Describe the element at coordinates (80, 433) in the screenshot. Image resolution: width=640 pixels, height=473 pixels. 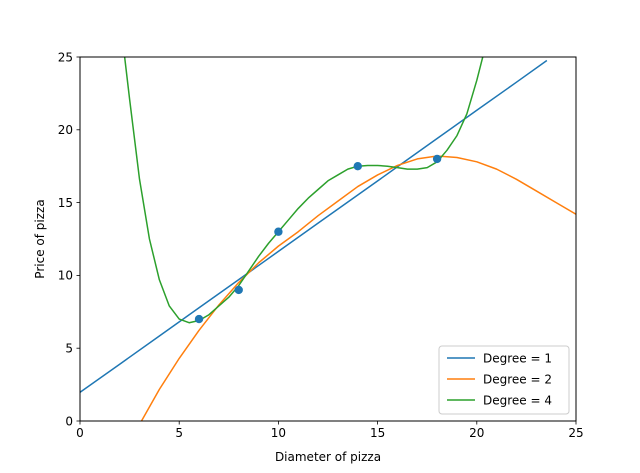
I see `x-tick-label: 0` at that location.